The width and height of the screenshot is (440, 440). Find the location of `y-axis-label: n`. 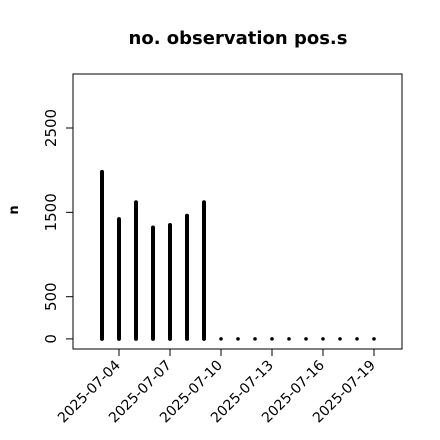

y-axis-label: n is located at coordinates (14, 209).